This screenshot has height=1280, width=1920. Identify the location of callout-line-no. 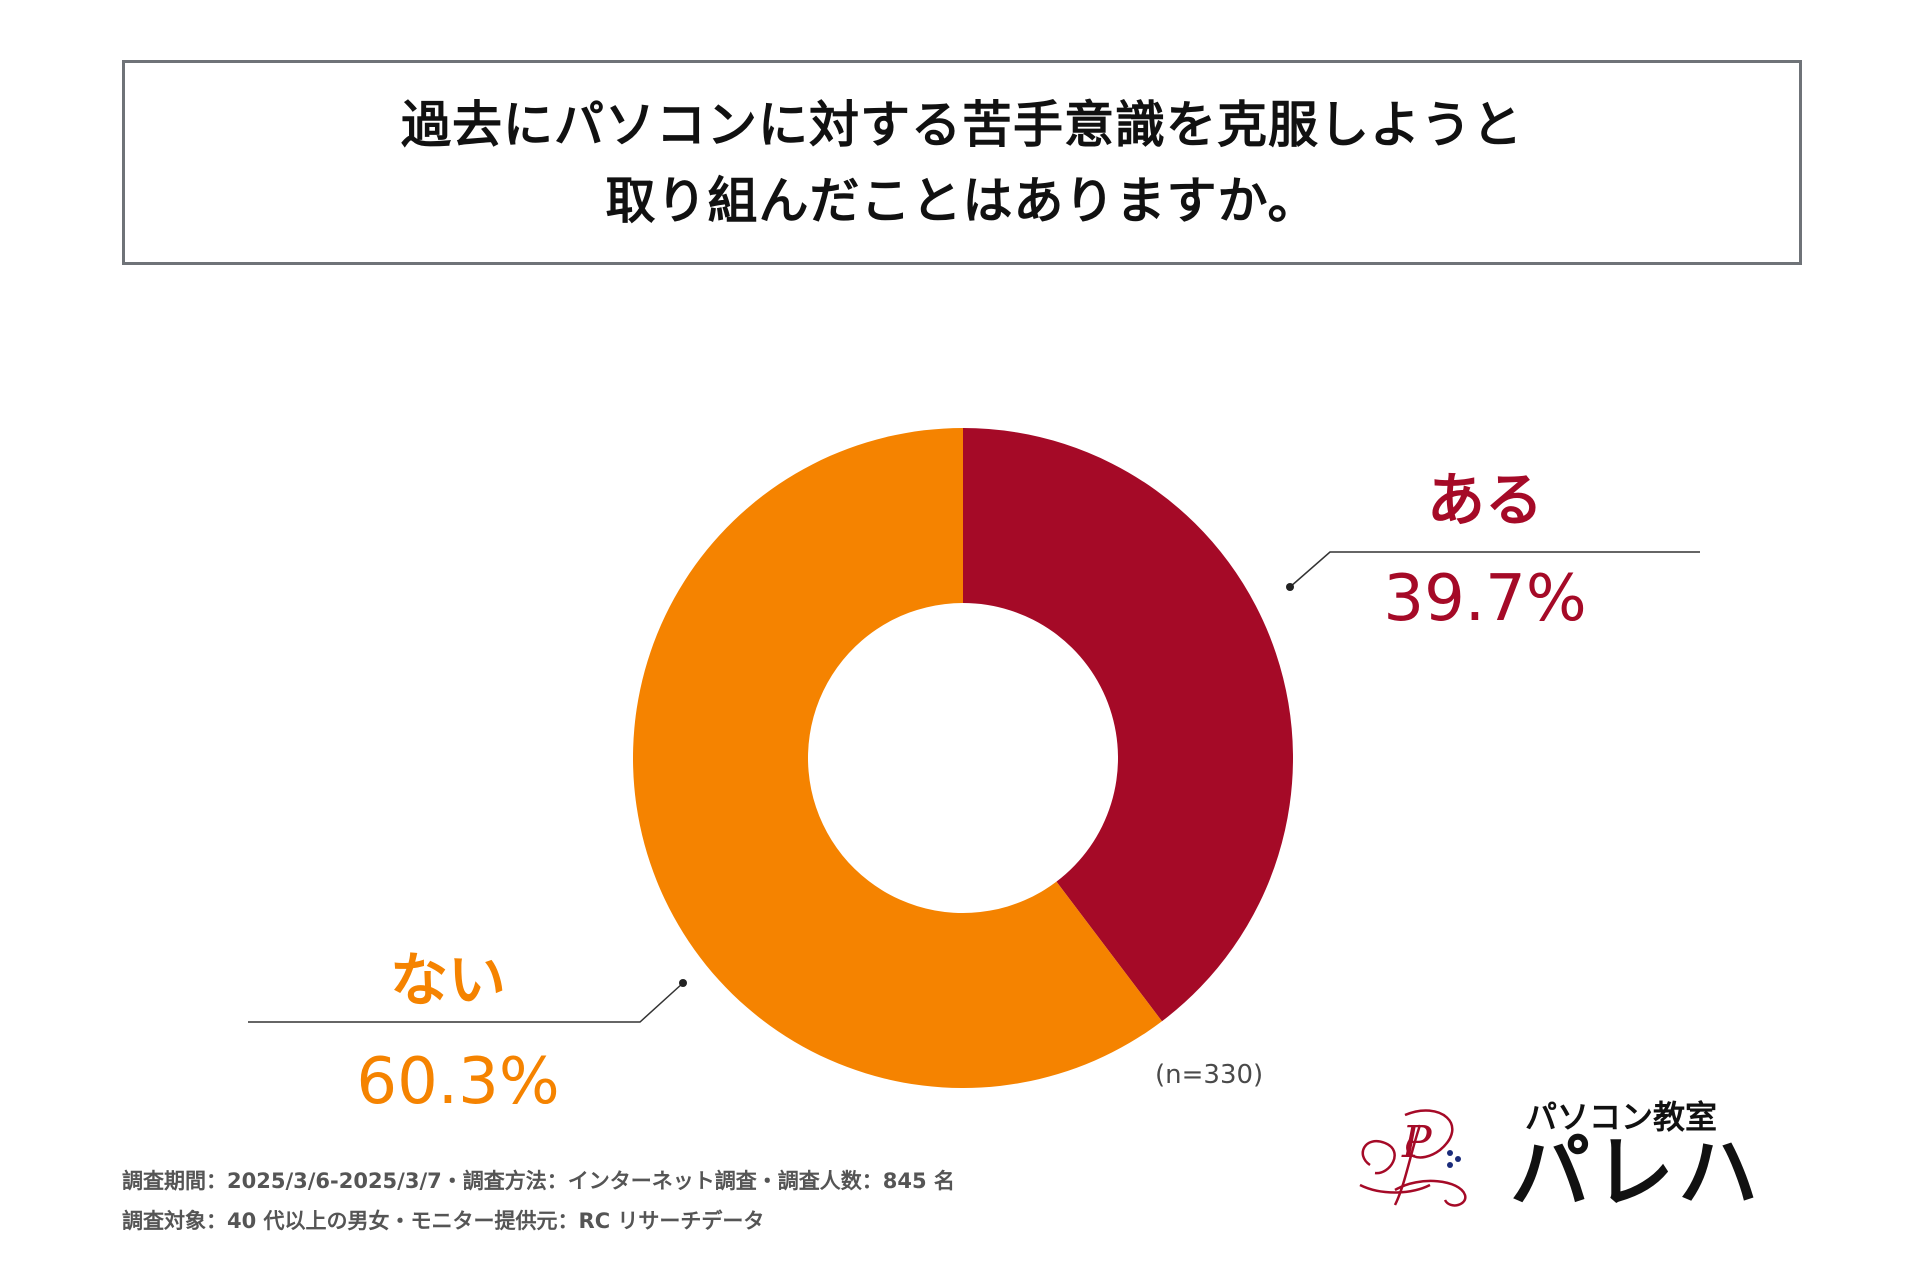
(466, 1002).